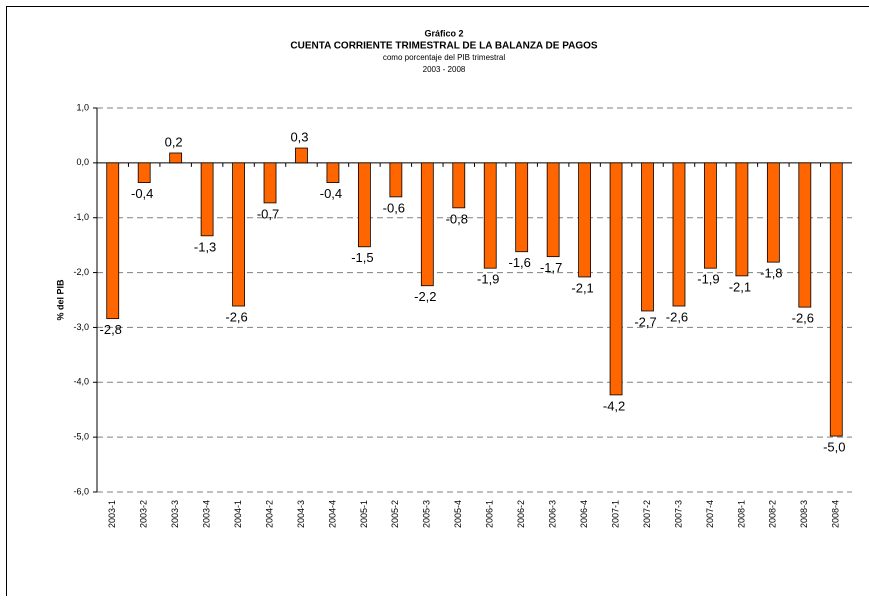  What do you see at coordinates (81, 382) in the screenshot?
I see `y-tick-label: -4,0` at bounding box center [81, 382].